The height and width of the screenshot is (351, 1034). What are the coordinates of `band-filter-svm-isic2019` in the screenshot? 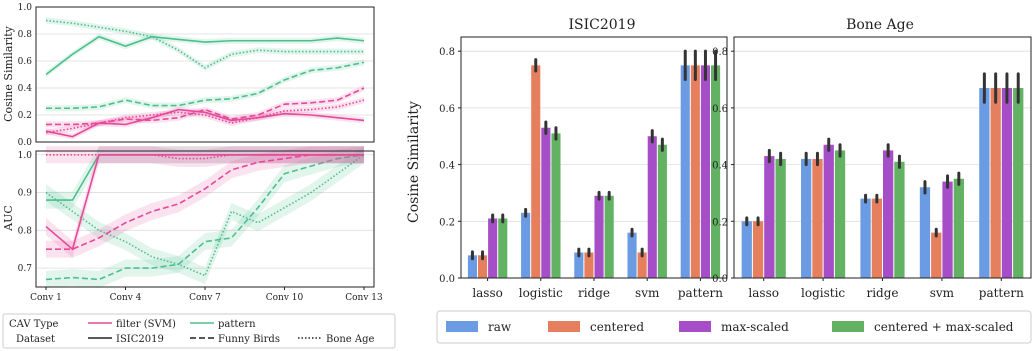 It's located at (205, 123).